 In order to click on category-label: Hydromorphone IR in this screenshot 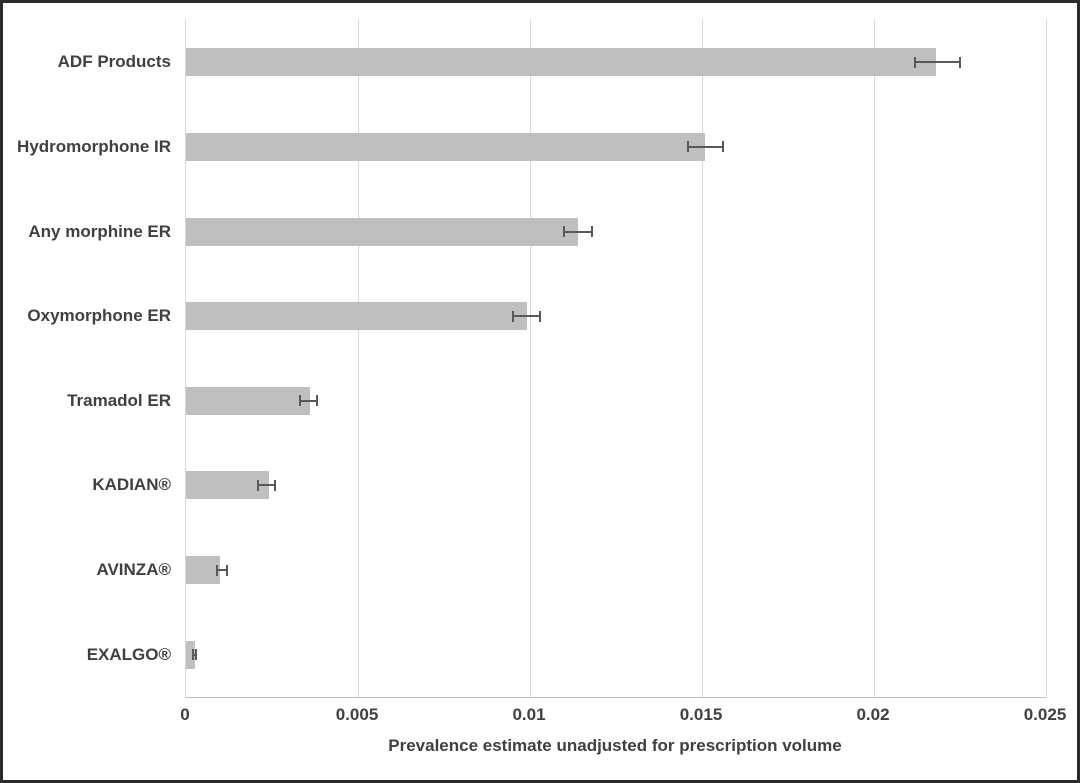, I will do `click(94, 146)`.